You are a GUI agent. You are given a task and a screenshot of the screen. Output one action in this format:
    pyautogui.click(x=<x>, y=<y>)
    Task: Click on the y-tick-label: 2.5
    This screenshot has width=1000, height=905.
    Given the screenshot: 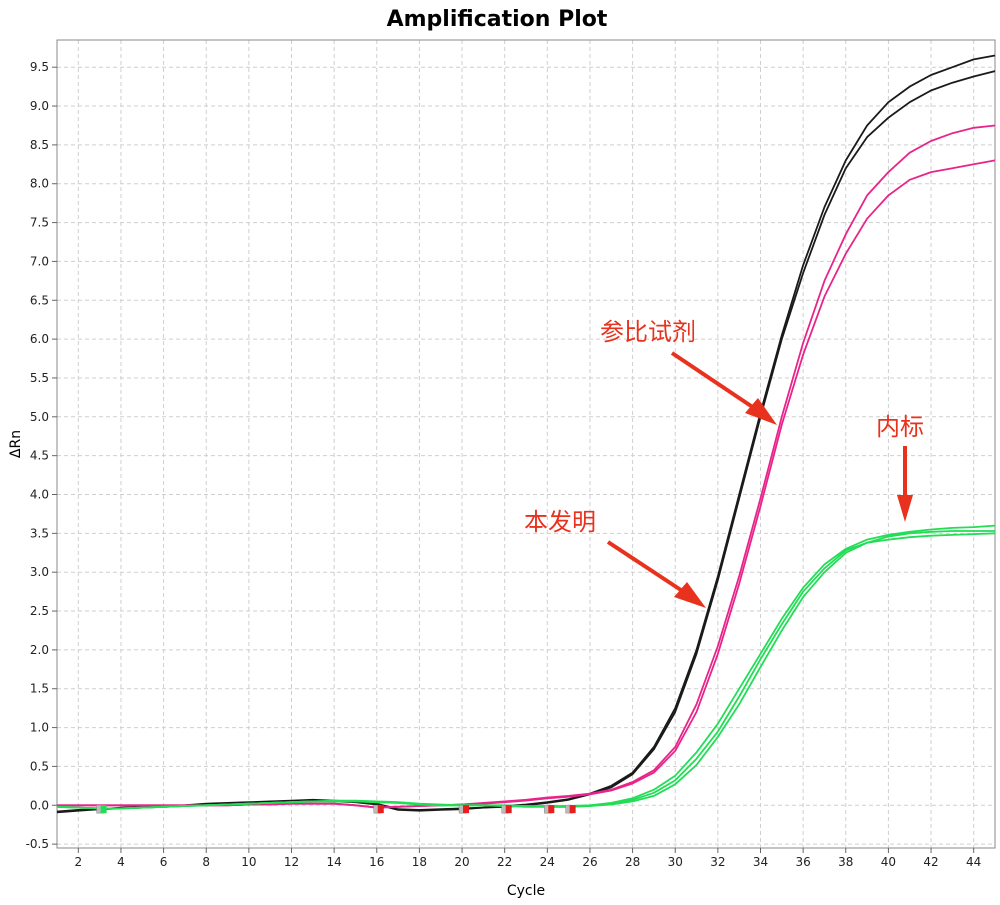 What is the action you would take?
    pyautogui.click(x=39, y=611)
    